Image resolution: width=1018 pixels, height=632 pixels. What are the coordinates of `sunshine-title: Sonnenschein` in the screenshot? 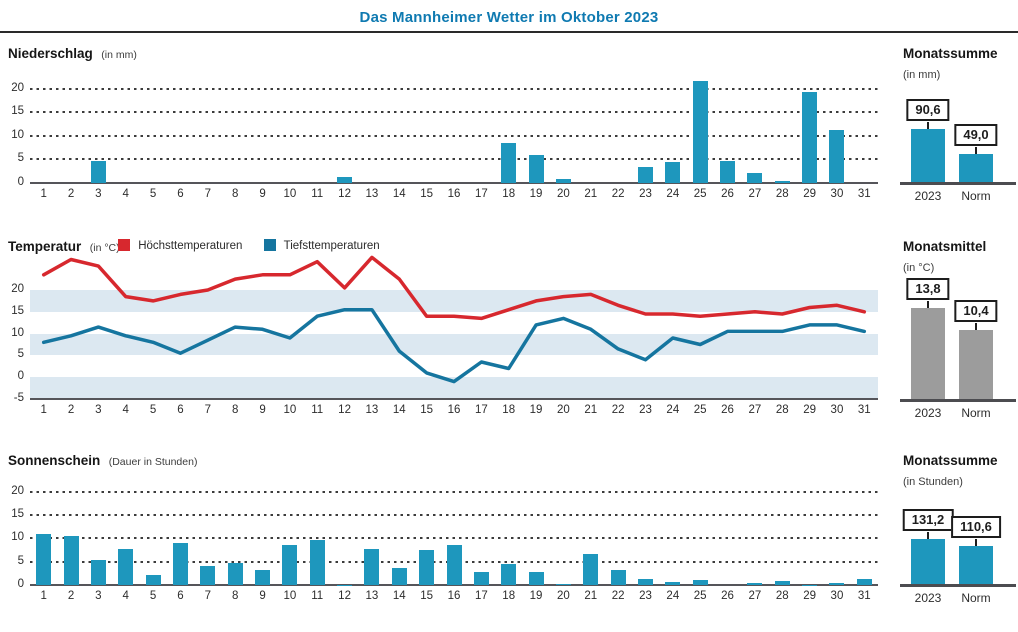 It's located at (54, 460).